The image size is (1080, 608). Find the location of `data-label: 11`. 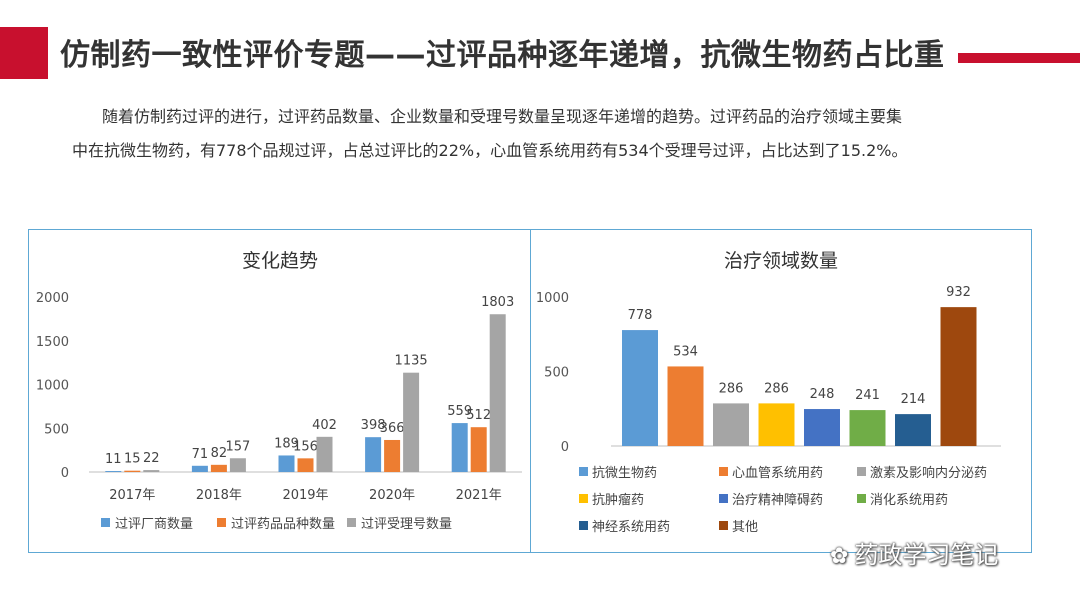

data-label: 11 is located at coordinates (113, 459).